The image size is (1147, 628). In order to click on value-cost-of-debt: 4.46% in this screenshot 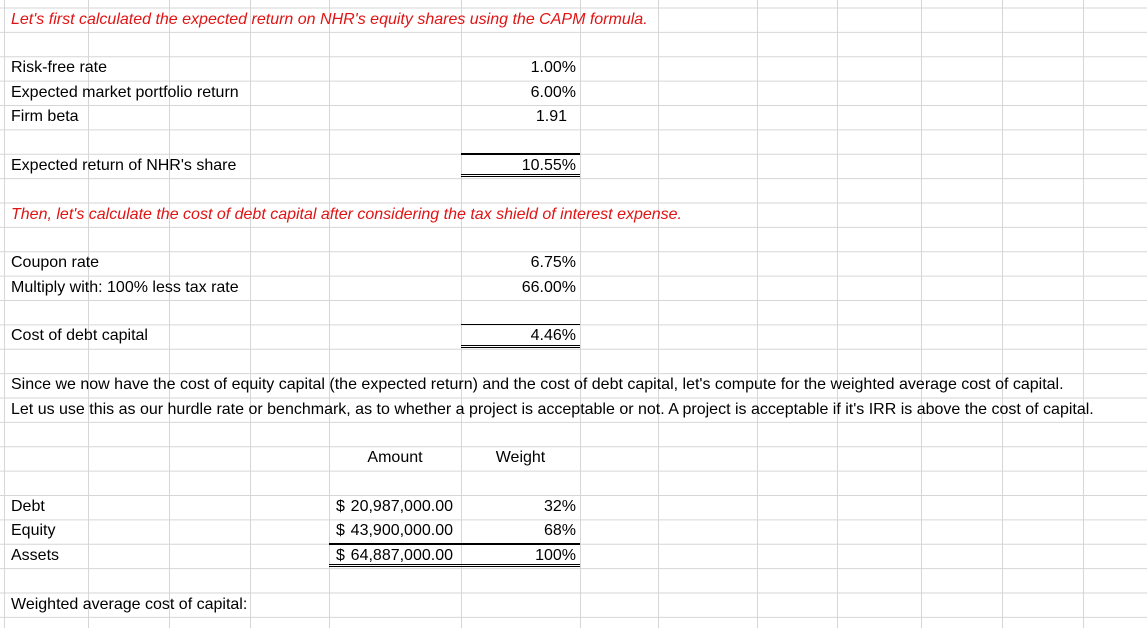, I will do `click(553, 336)`.